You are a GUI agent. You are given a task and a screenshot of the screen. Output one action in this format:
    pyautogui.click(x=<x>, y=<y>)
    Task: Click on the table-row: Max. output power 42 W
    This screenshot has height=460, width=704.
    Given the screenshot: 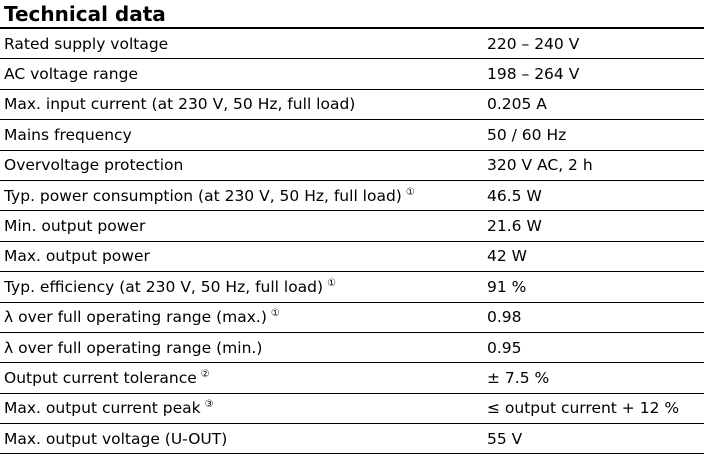 What is the action you would take?
    pyautogui.click(x=352, y=257)
    